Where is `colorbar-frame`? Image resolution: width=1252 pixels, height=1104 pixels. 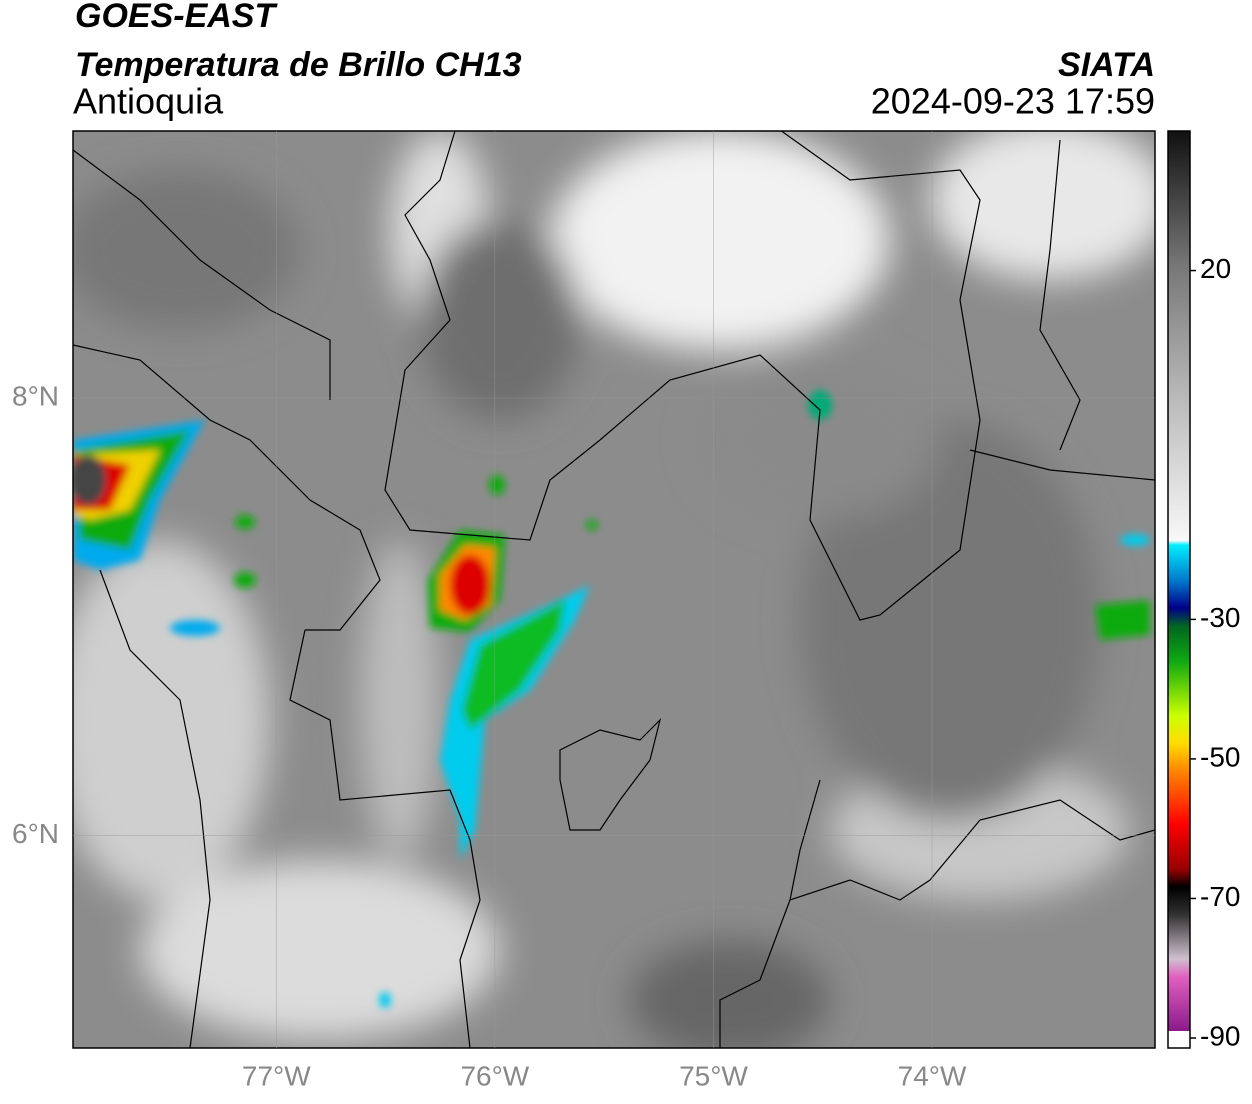 colorbar-frame is located at coordinates (1179, 589).